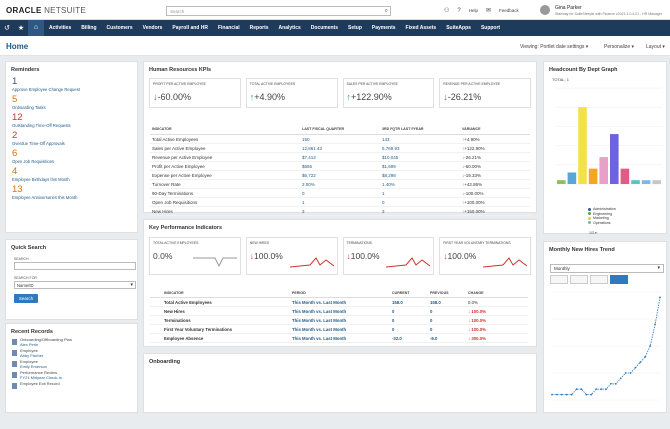  What do you see at coordinates (32, 355) in the screenshot?
I see `record-name: Abby Fischer` at bounding box center [32, 355].